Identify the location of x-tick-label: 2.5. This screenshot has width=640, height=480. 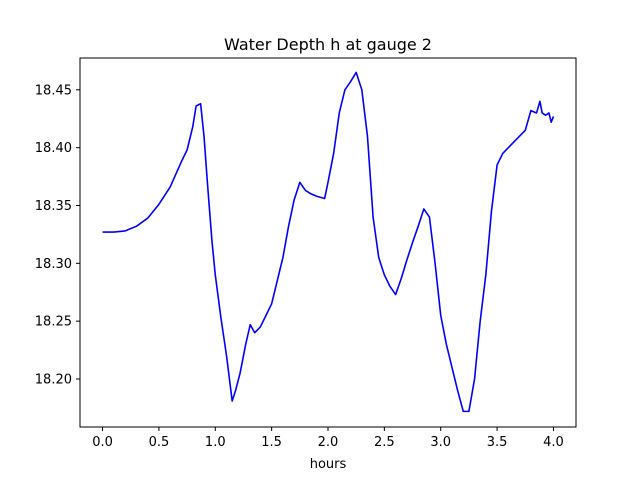
(384, 442).